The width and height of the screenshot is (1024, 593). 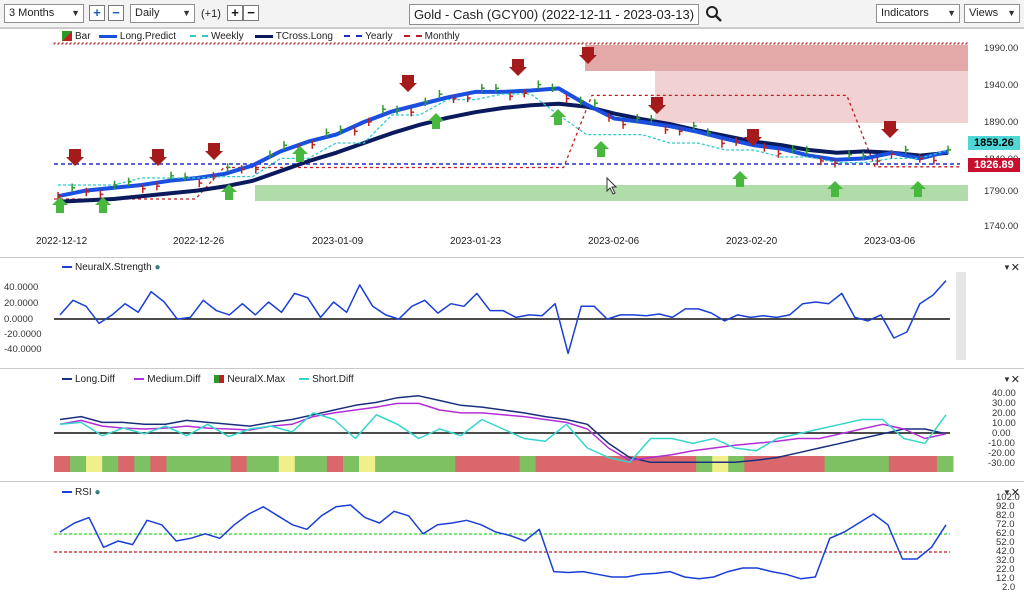 What do you see at coordinates (263, 36) in the screenshot?
I see `tcross-long-swatch-icon` at bounding box center [263, 36].